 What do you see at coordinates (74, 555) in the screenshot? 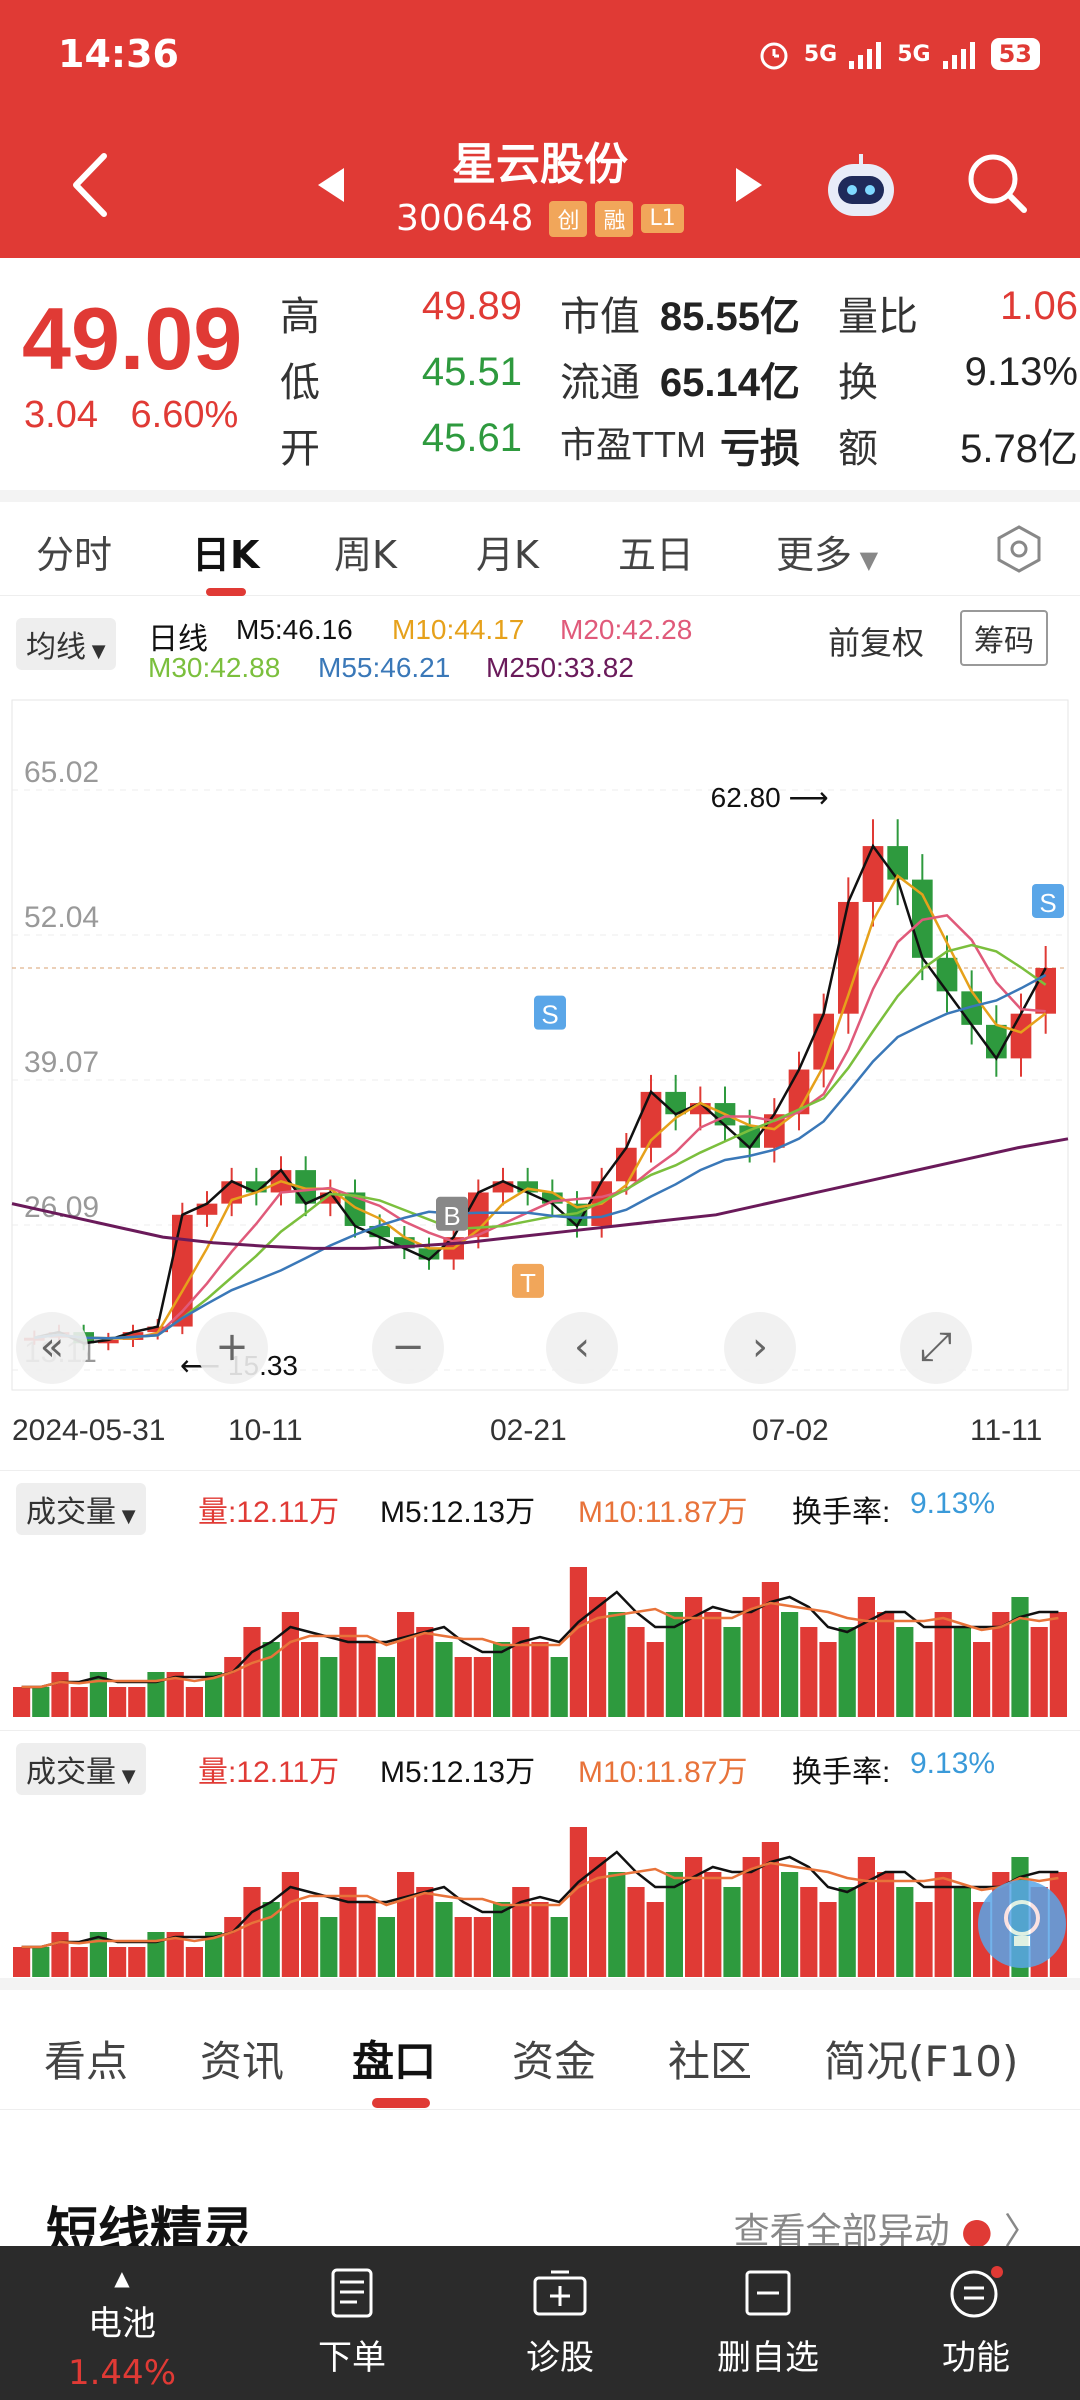
I see `tab-intraday: 分时` at bounding box center [74, 555].